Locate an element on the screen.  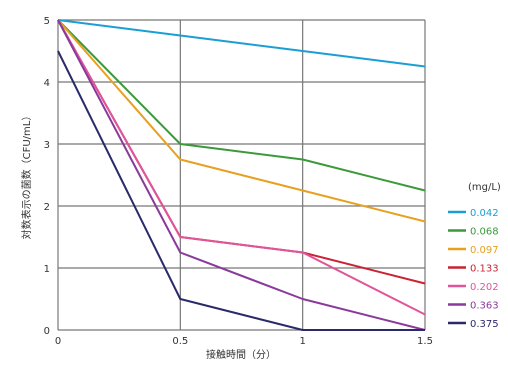
y-tick-label: 5 is located at coordinates (47, 21).